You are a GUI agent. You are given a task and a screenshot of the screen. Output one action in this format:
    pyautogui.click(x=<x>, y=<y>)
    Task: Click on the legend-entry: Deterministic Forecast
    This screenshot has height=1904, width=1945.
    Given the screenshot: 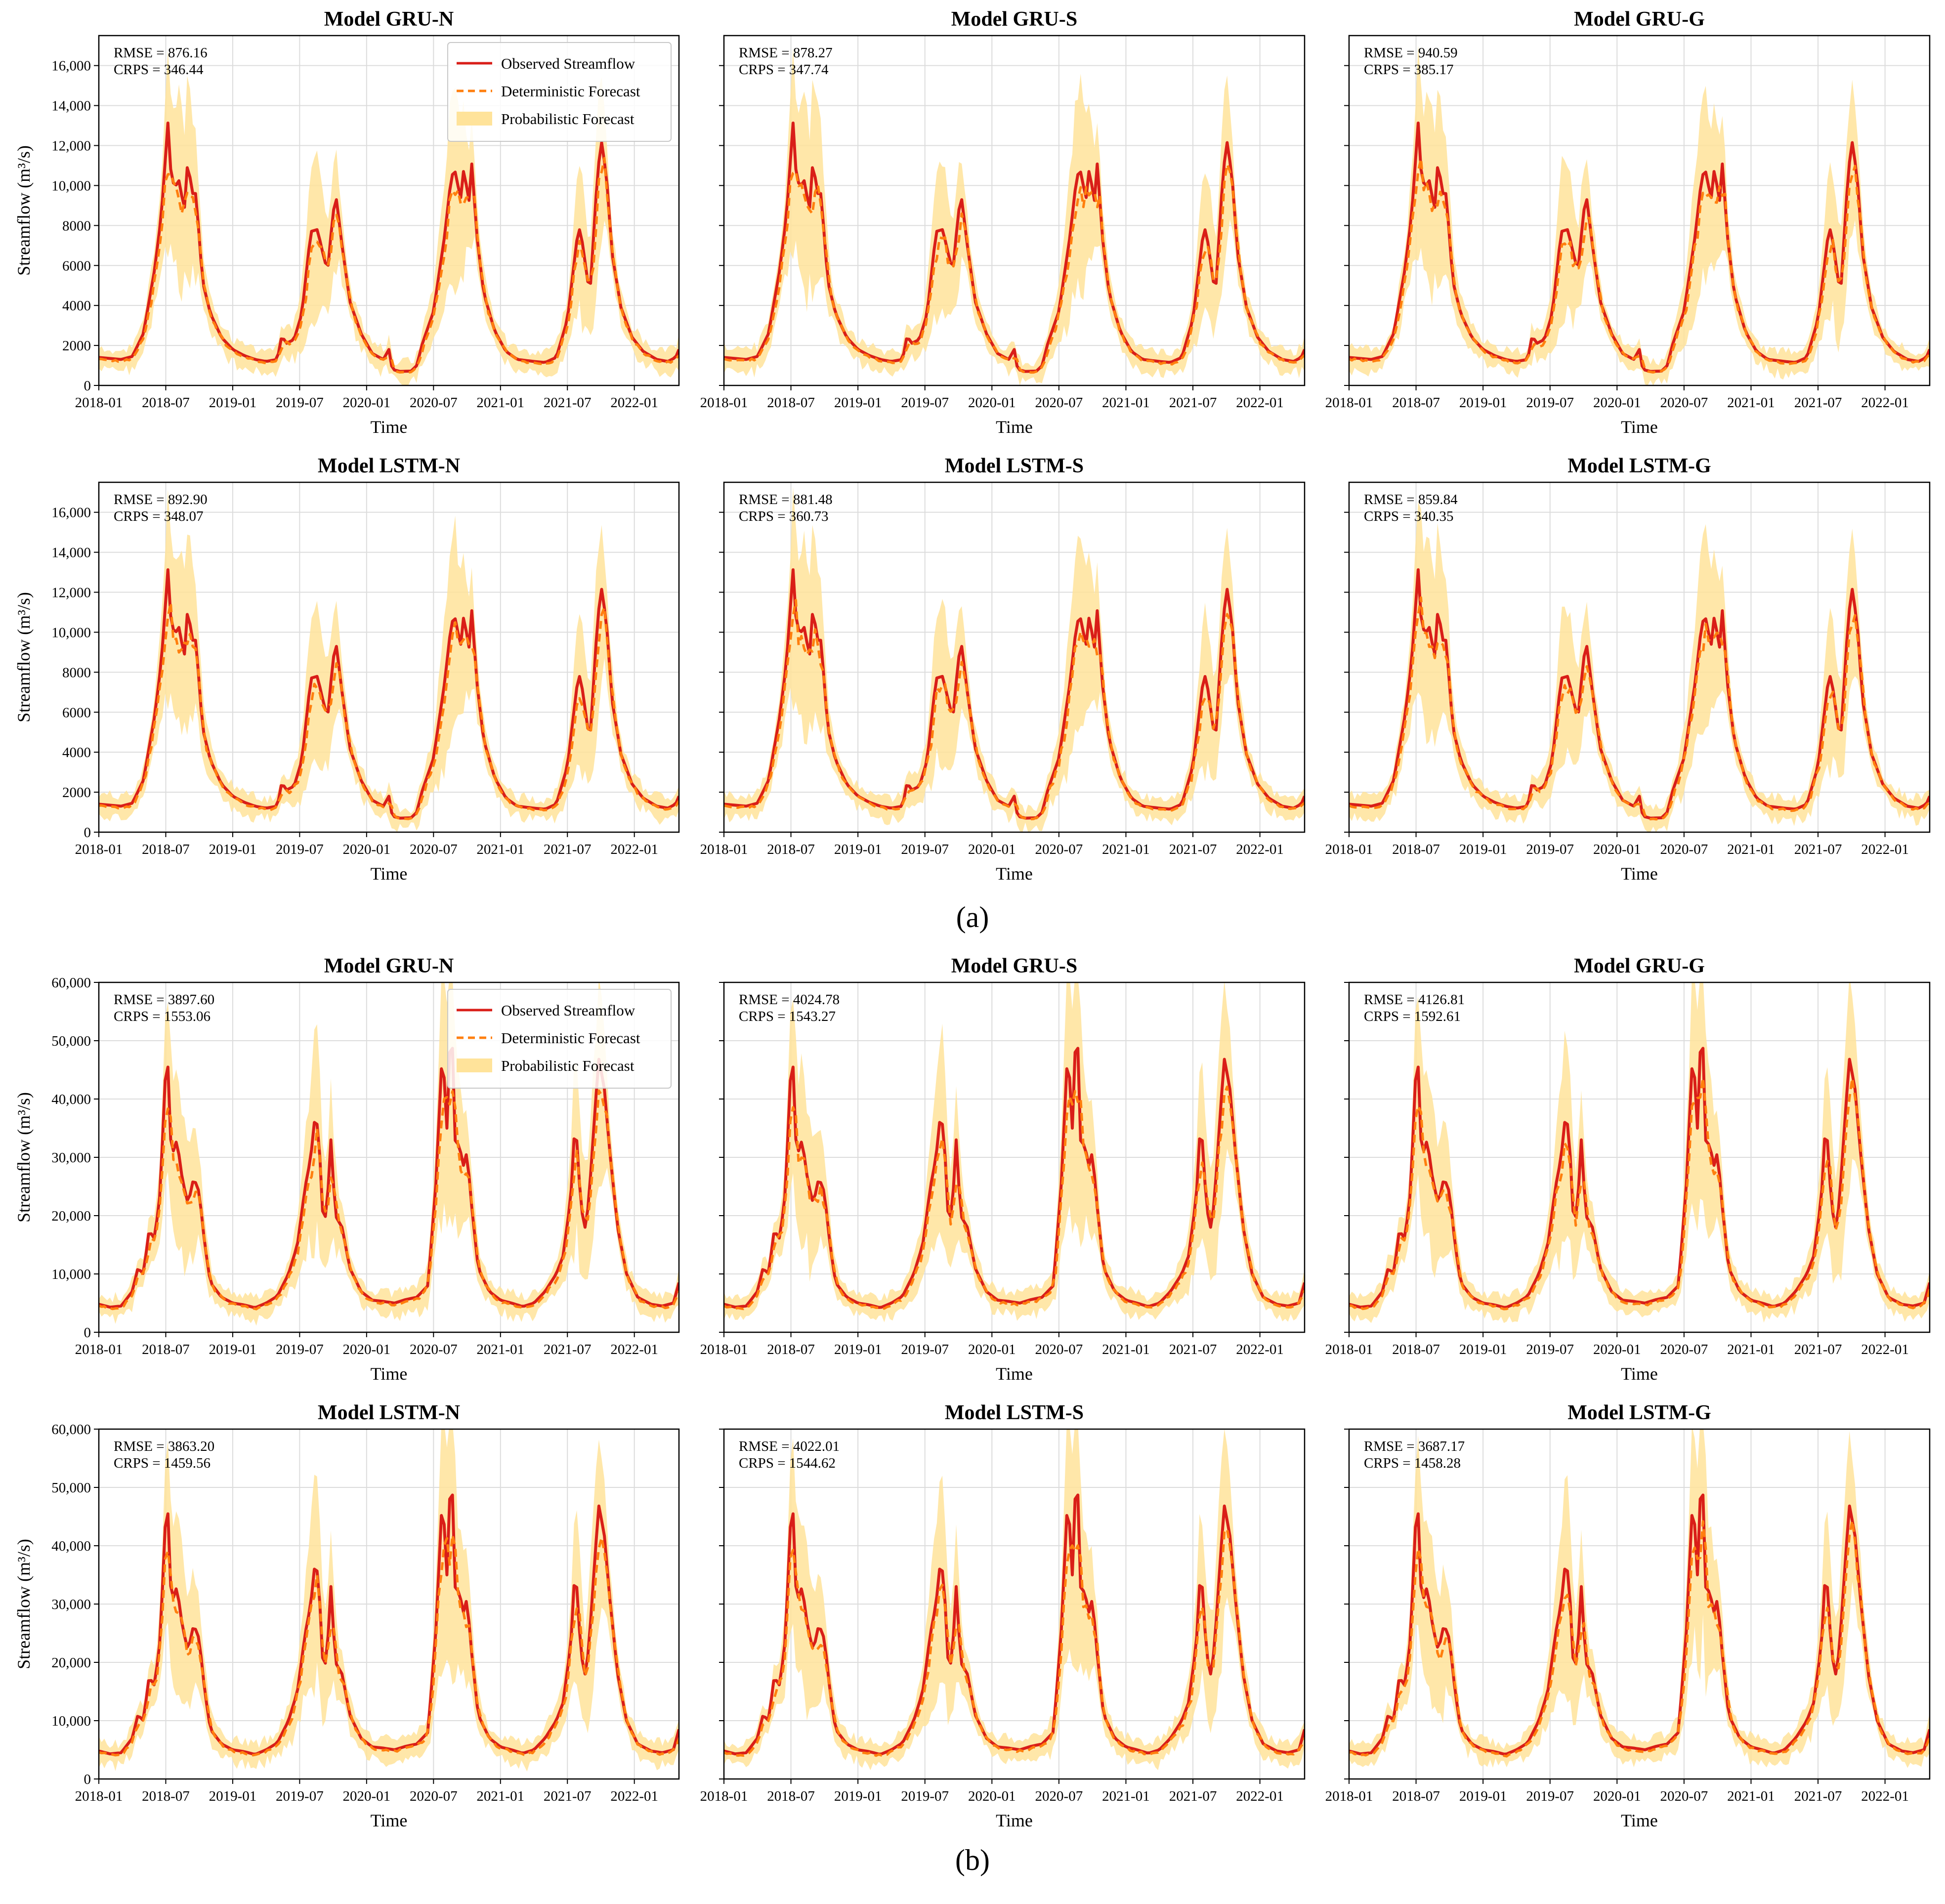 What is the action you would take?
    pyautogui.click(x=570, y=1038)
    